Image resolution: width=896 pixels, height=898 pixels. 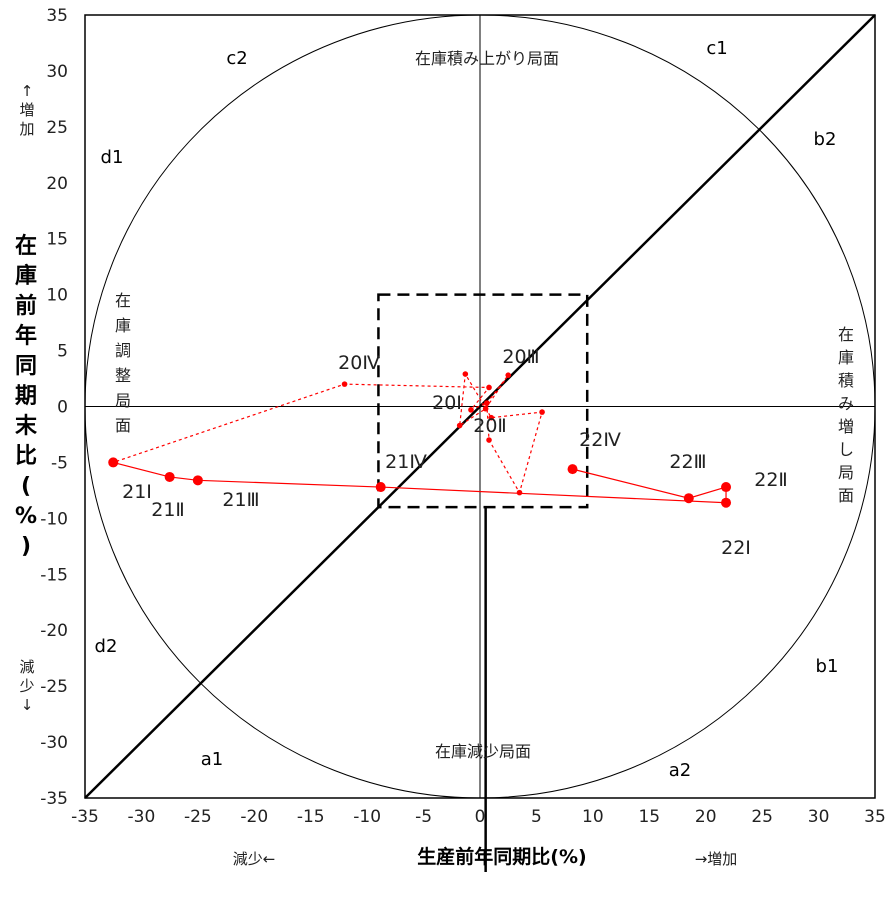 I want to click on y-tick-label: -35, so click(x=54, y=799).